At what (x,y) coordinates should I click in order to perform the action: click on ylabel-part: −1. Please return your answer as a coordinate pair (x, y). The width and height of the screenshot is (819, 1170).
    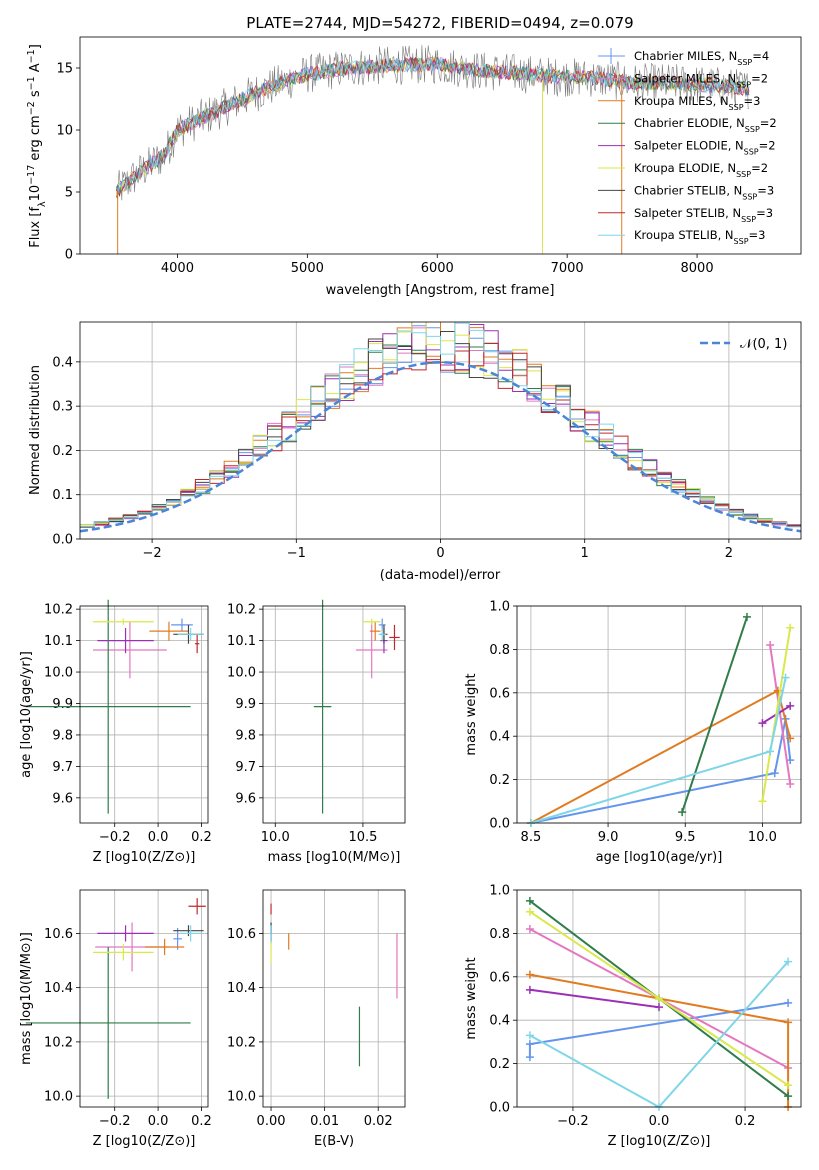
    Looking at the image, I should click on (31, 56).